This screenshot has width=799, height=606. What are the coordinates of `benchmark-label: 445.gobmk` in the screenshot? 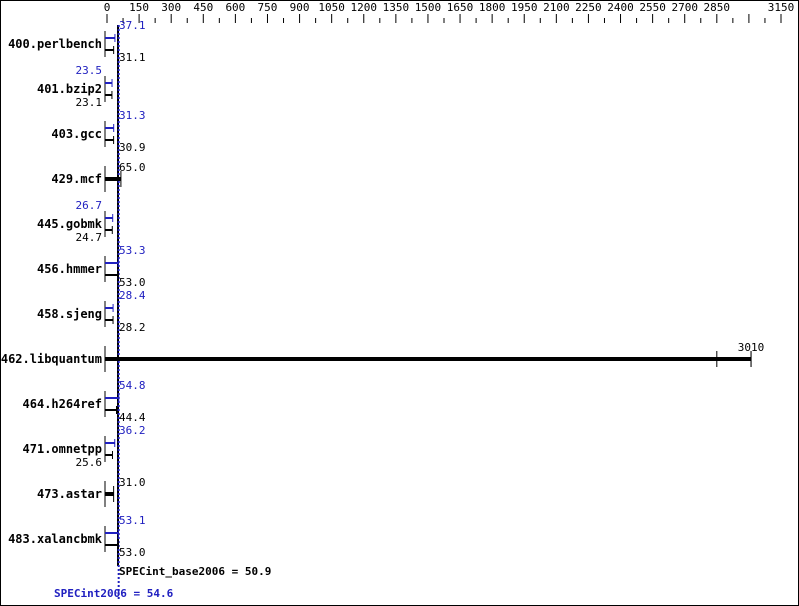 It's located at (70, 224).